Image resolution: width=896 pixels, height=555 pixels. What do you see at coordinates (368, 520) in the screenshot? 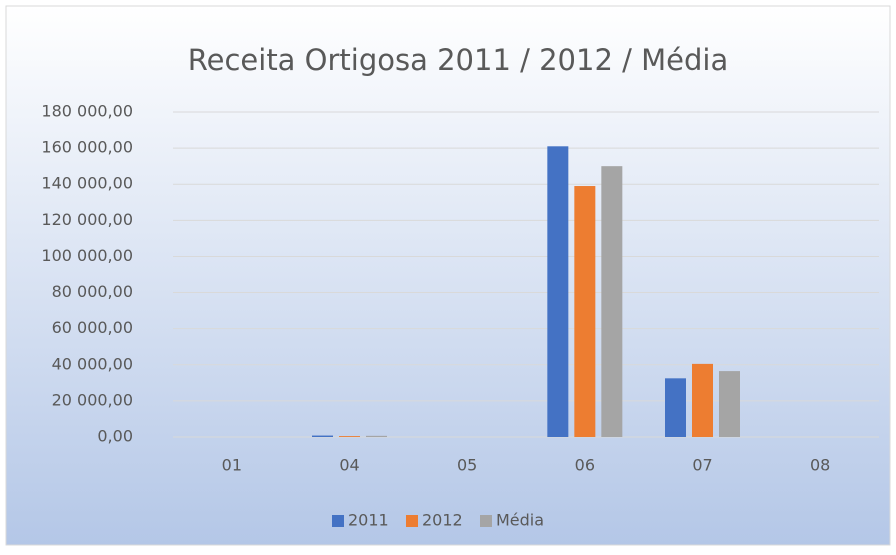
I see `legend-label: 2011` at bounding box center [368, 520].